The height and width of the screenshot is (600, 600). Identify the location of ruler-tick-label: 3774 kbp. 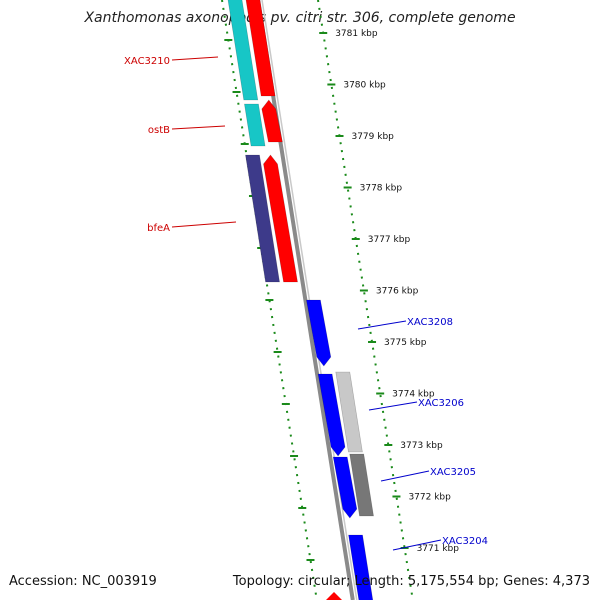
(413, 395).